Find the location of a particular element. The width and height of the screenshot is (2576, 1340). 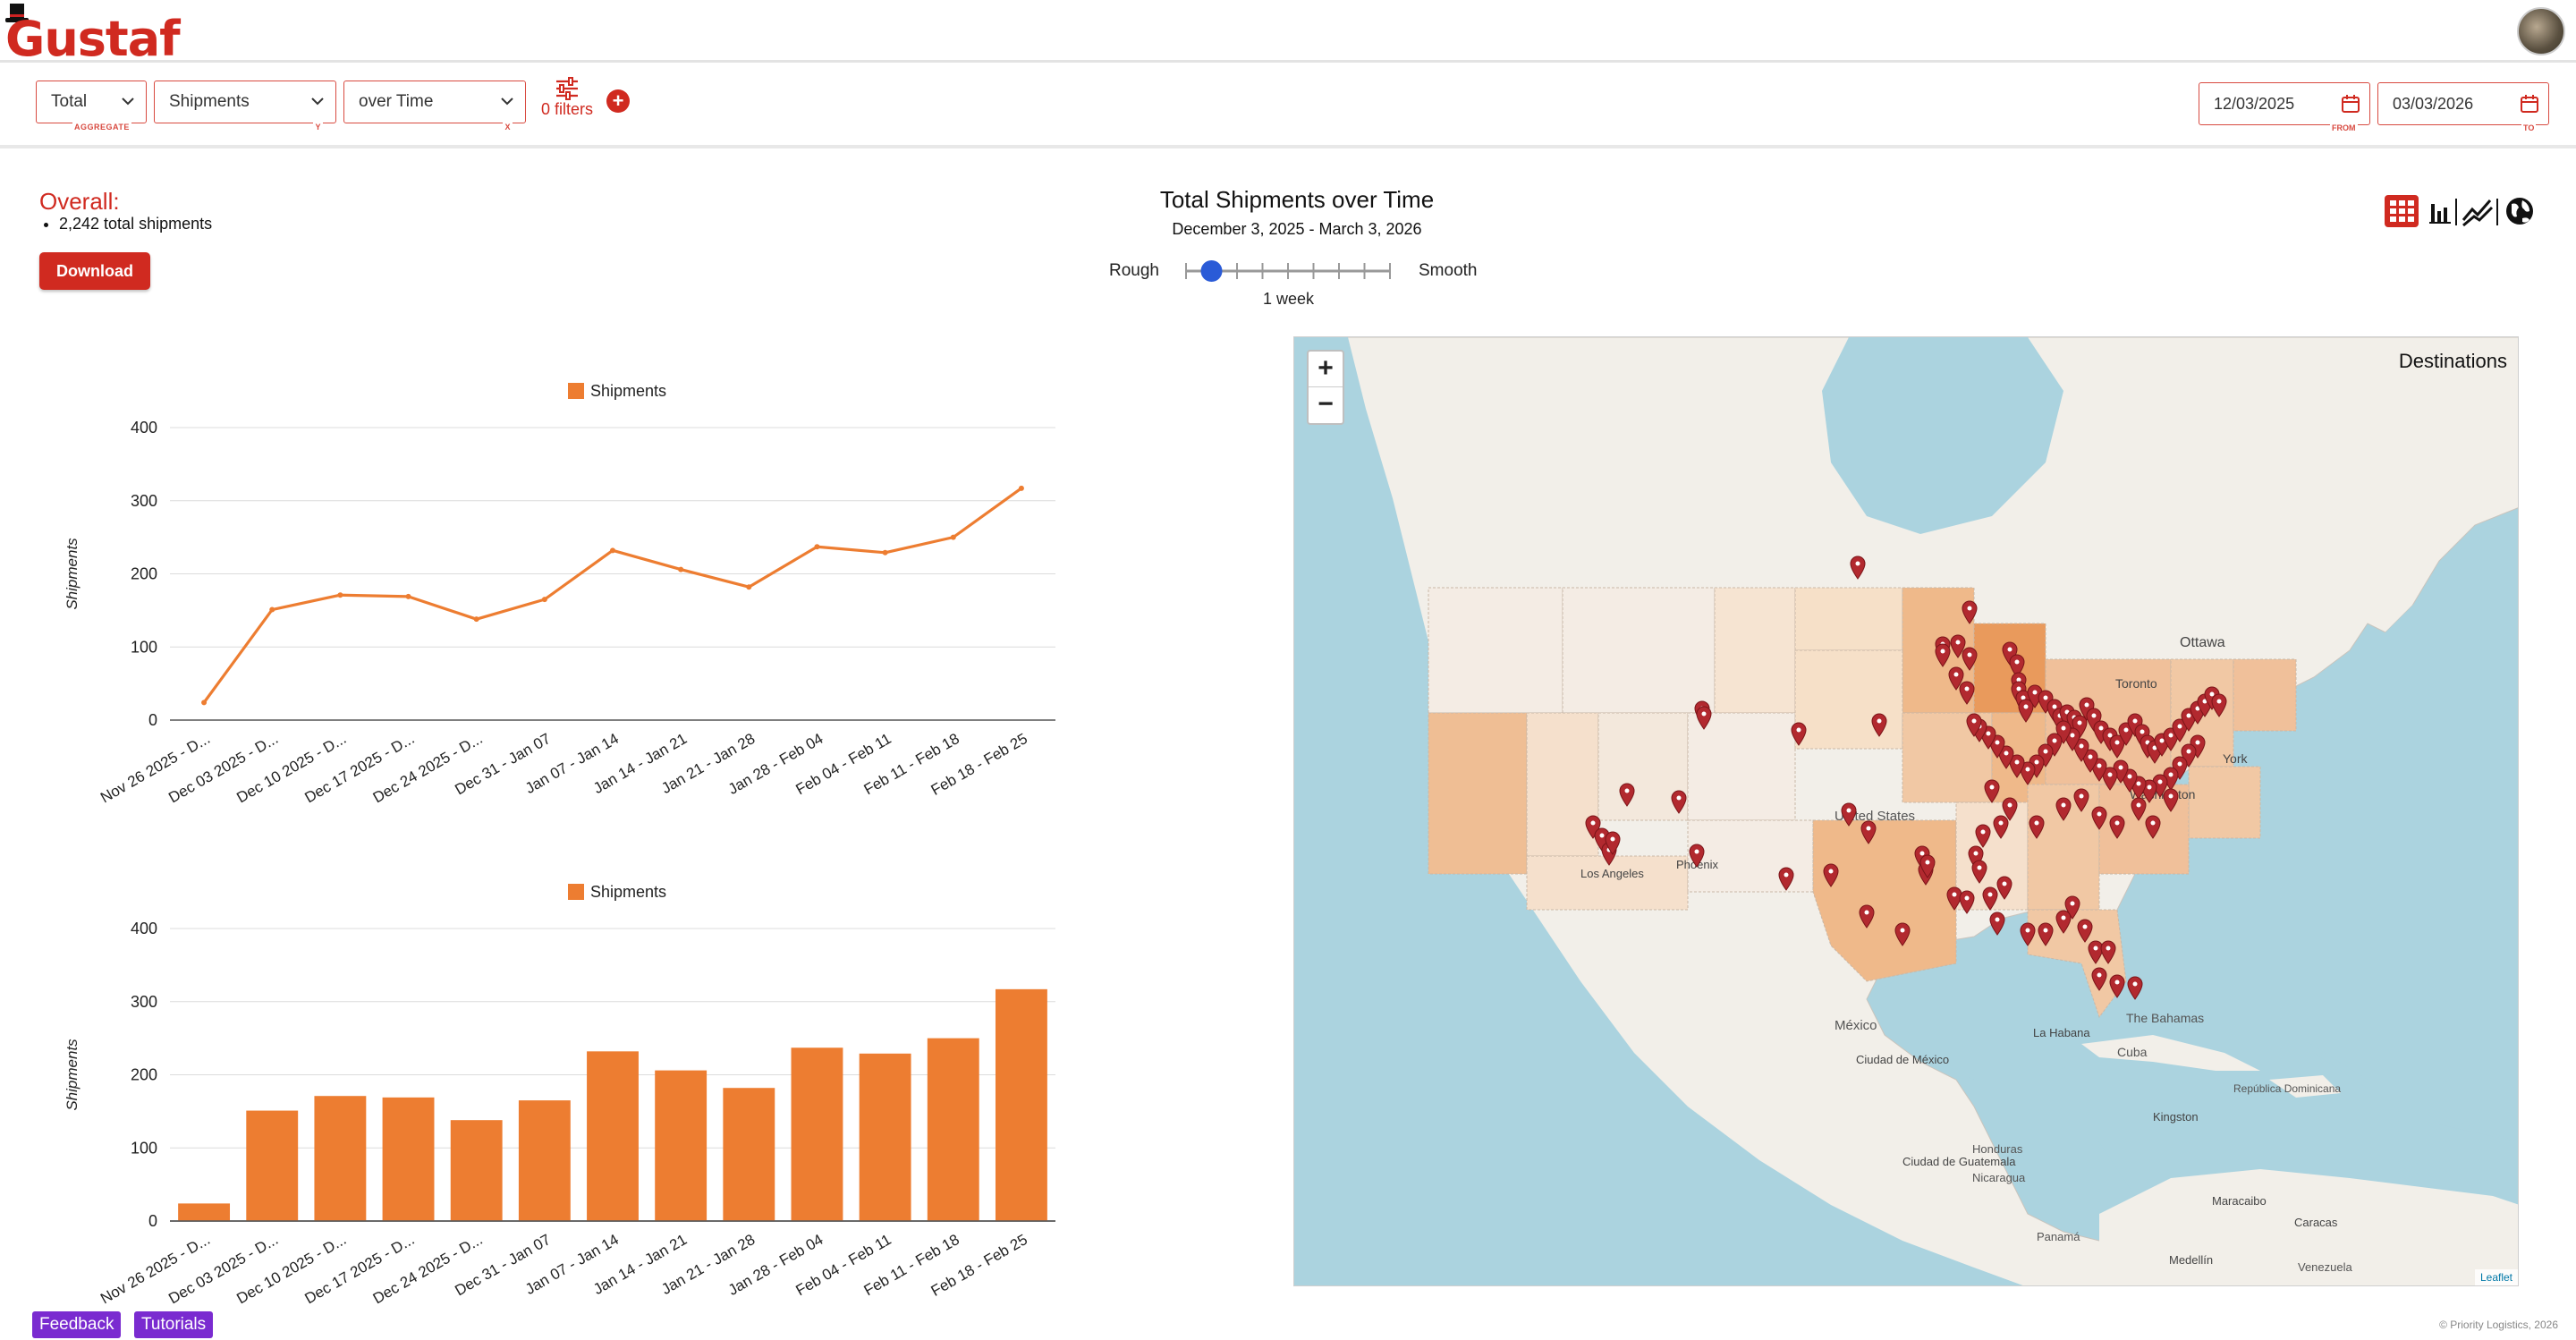

user-avatar is located at coordinates (2541, 31).